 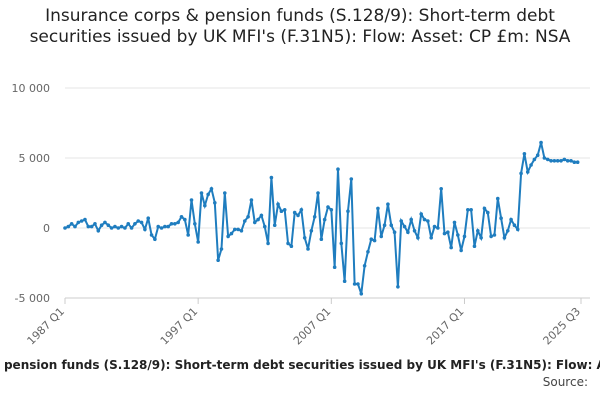 What do you see at coordinates (46, 228) in the screenshot?
I see `y-tick-label: 0` at bounding box center [46, 228].